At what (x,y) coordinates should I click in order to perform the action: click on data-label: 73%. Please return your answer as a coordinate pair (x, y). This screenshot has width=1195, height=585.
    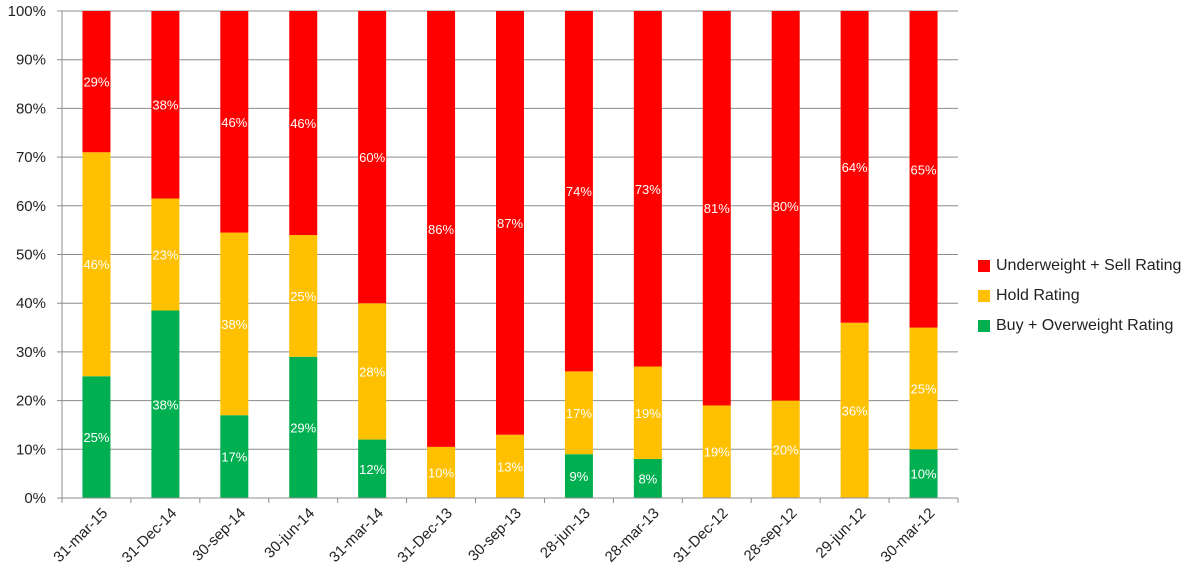
    Looking at the image, I should click on (648, 189).